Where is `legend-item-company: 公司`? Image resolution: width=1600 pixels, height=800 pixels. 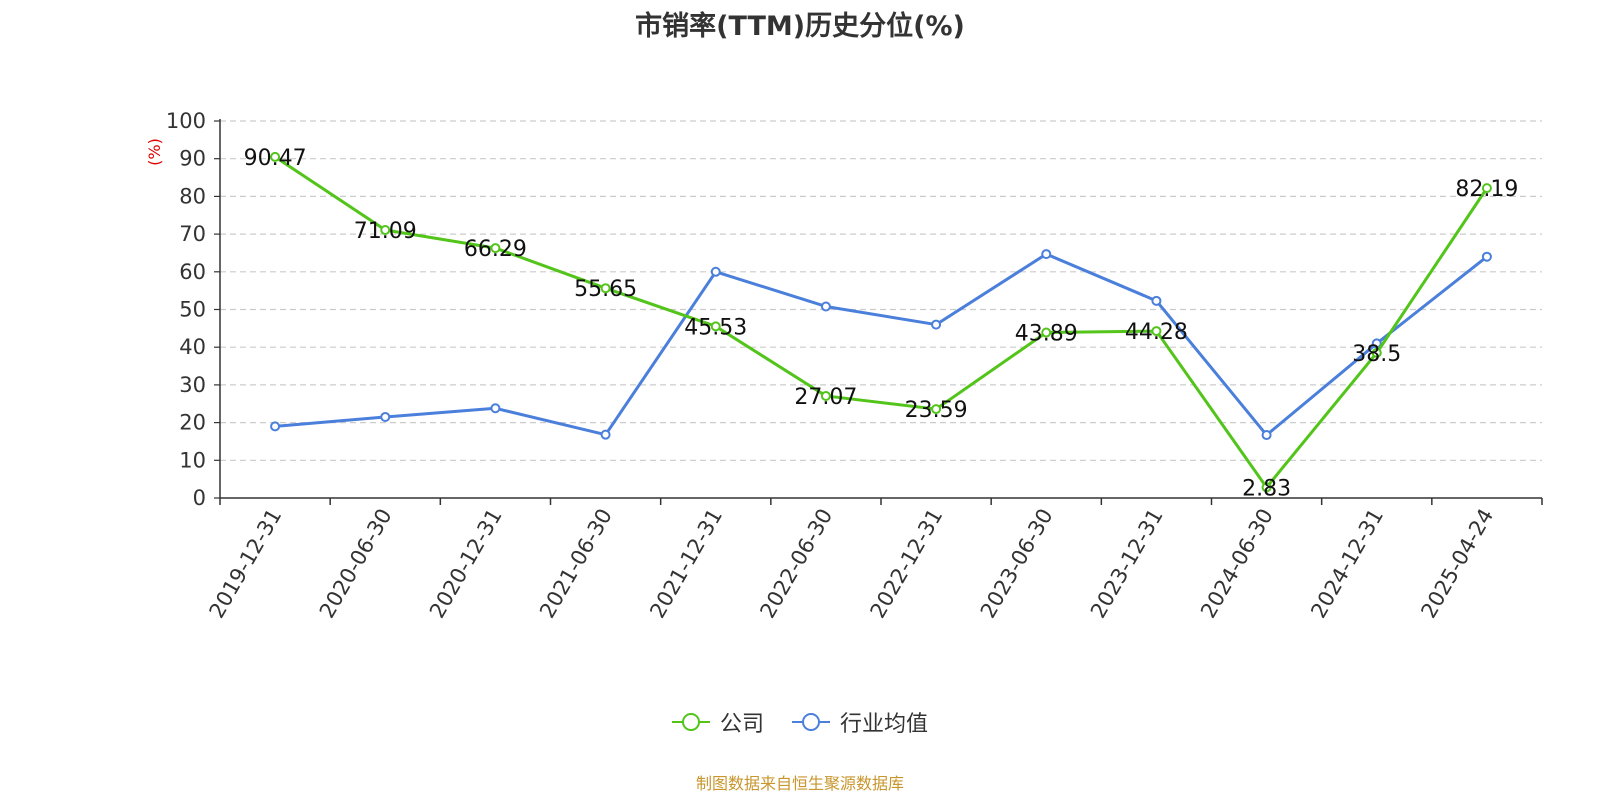
legend-item-company: 公司 is located at coordinates (717, 722).